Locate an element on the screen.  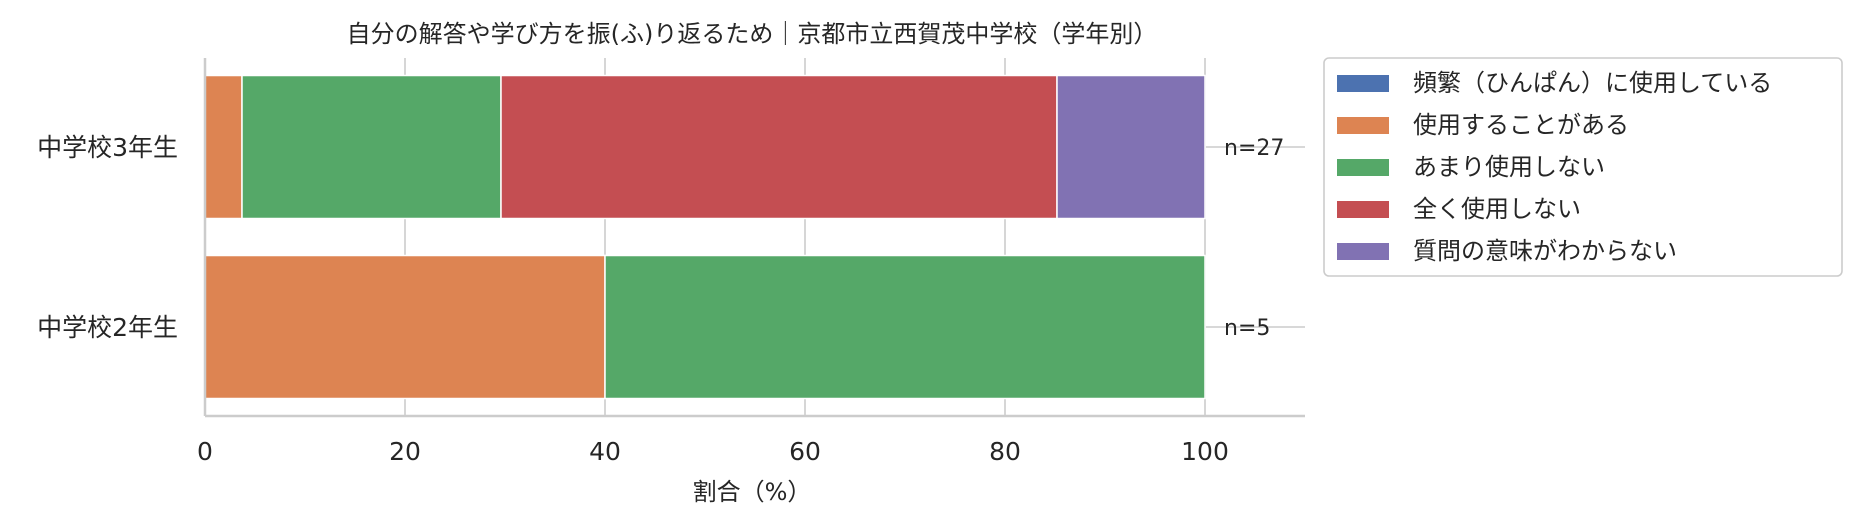
n-label: n=27 is located at coordinates (1254, 148).